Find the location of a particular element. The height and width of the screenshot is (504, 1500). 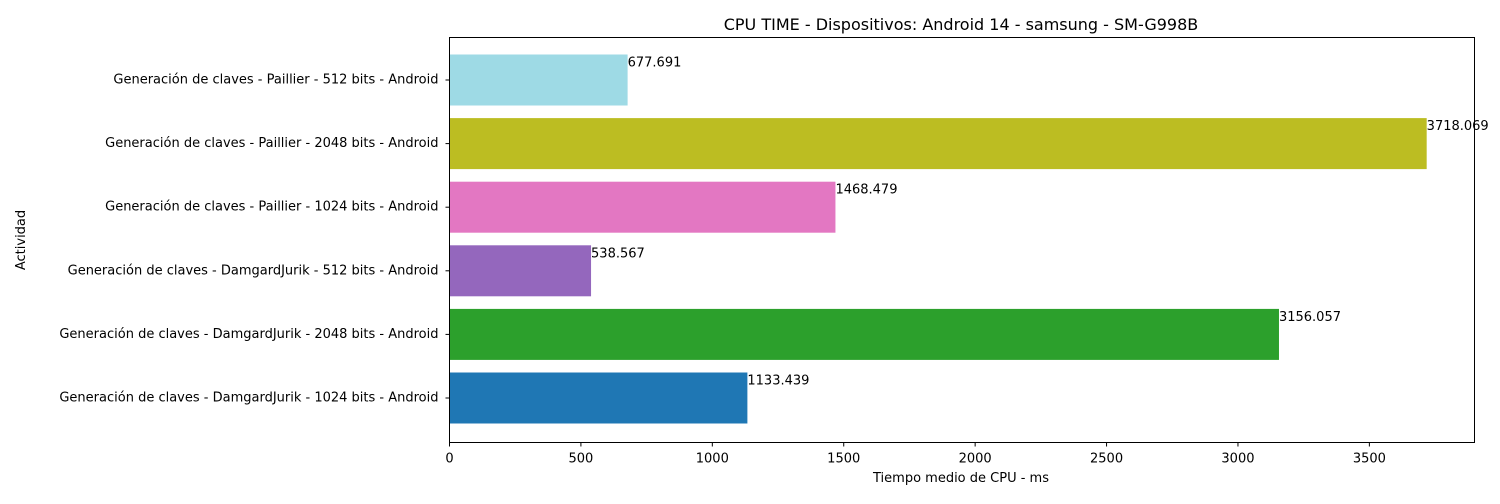

value-label-3: 1468.479 is located at coordinates (866, 190).